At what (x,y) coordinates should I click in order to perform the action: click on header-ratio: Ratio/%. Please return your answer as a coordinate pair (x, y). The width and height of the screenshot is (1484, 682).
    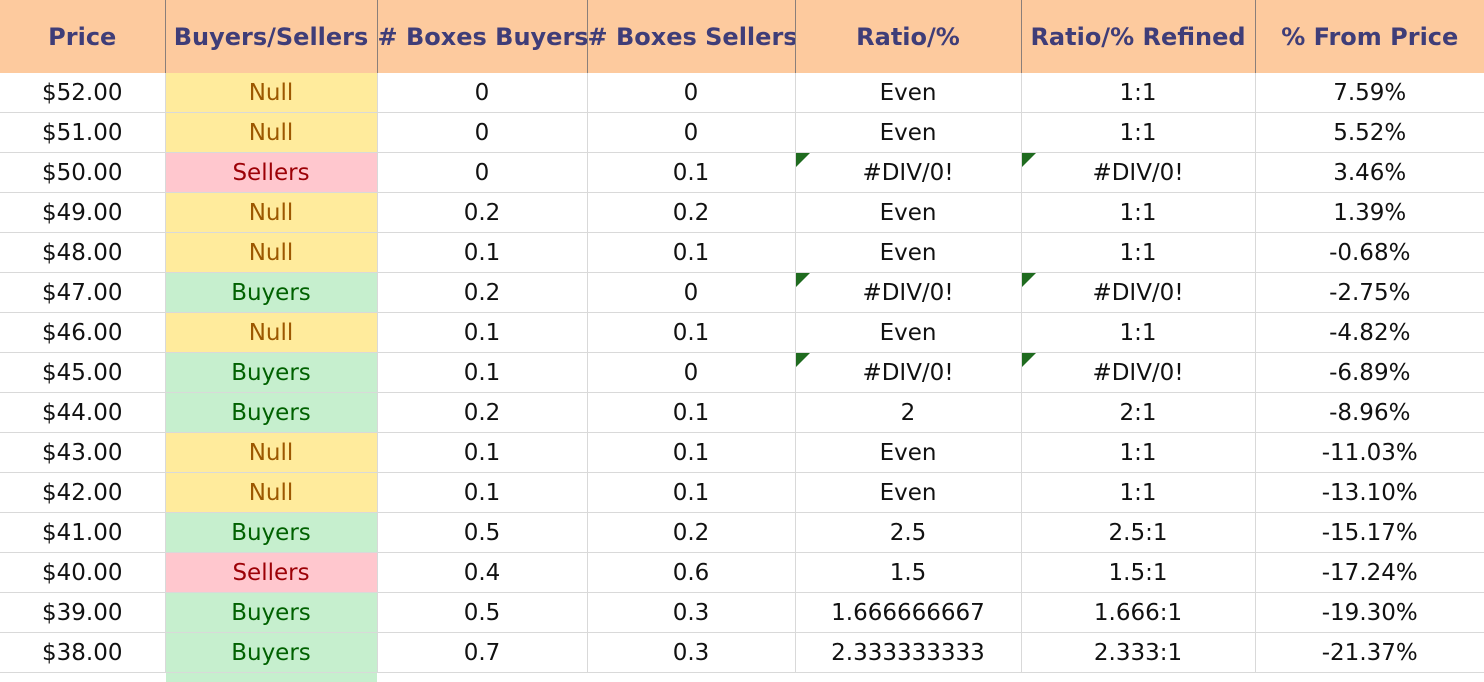
    Looking at the image, I should click on (908, 36).